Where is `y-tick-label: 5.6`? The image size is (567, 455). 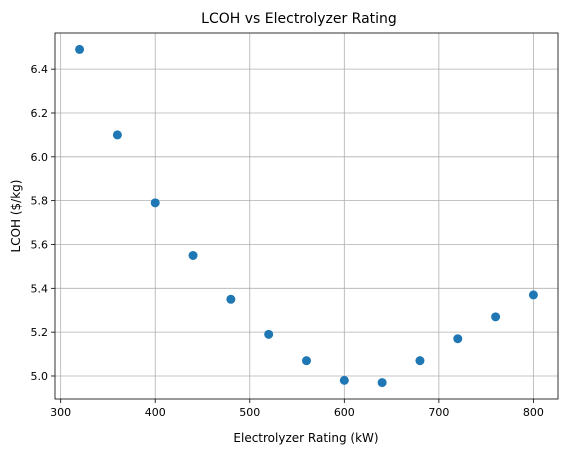 y-tick-label: 5.6 is located at coordinates (40, 244).